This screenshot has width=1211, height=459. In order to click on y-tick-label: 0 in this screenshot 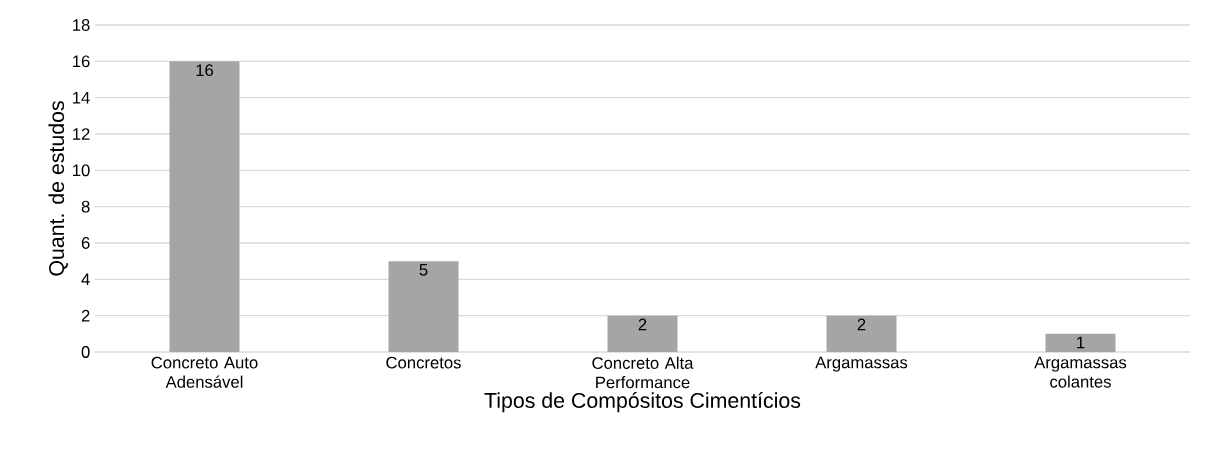, I will do `click(85, 352)`.